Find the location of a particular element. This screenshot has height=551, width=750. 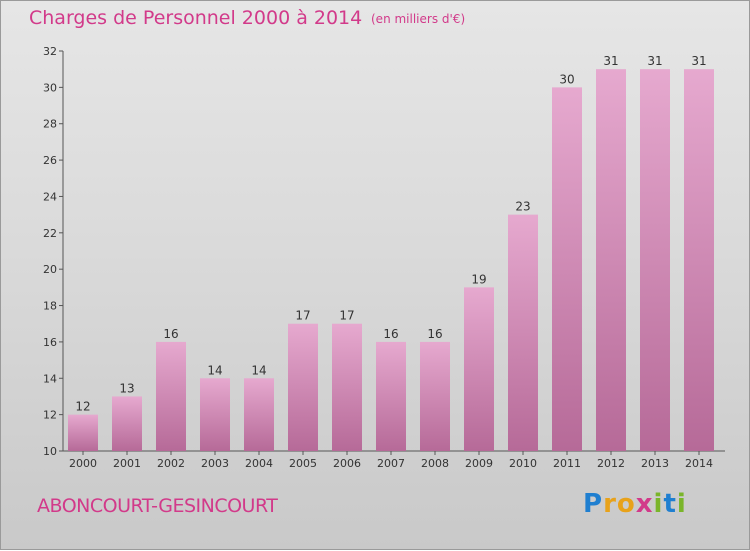

y-tick-label: 24 is located at coordinates (50, 196).